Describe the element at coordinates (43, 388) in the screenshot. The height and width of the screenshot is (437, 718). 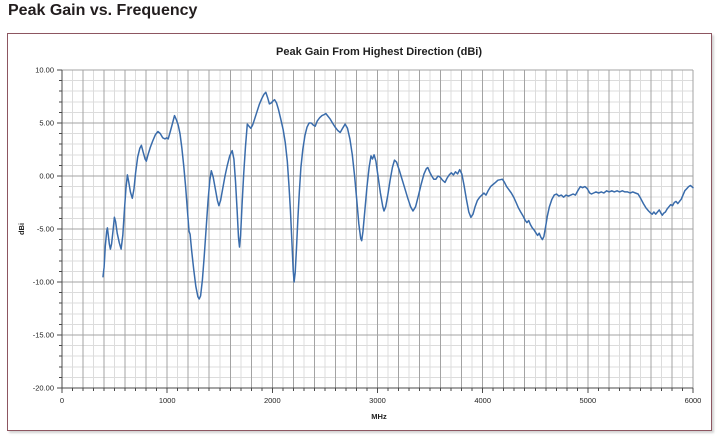
I see `y-tick-label: -20.00` at that location.